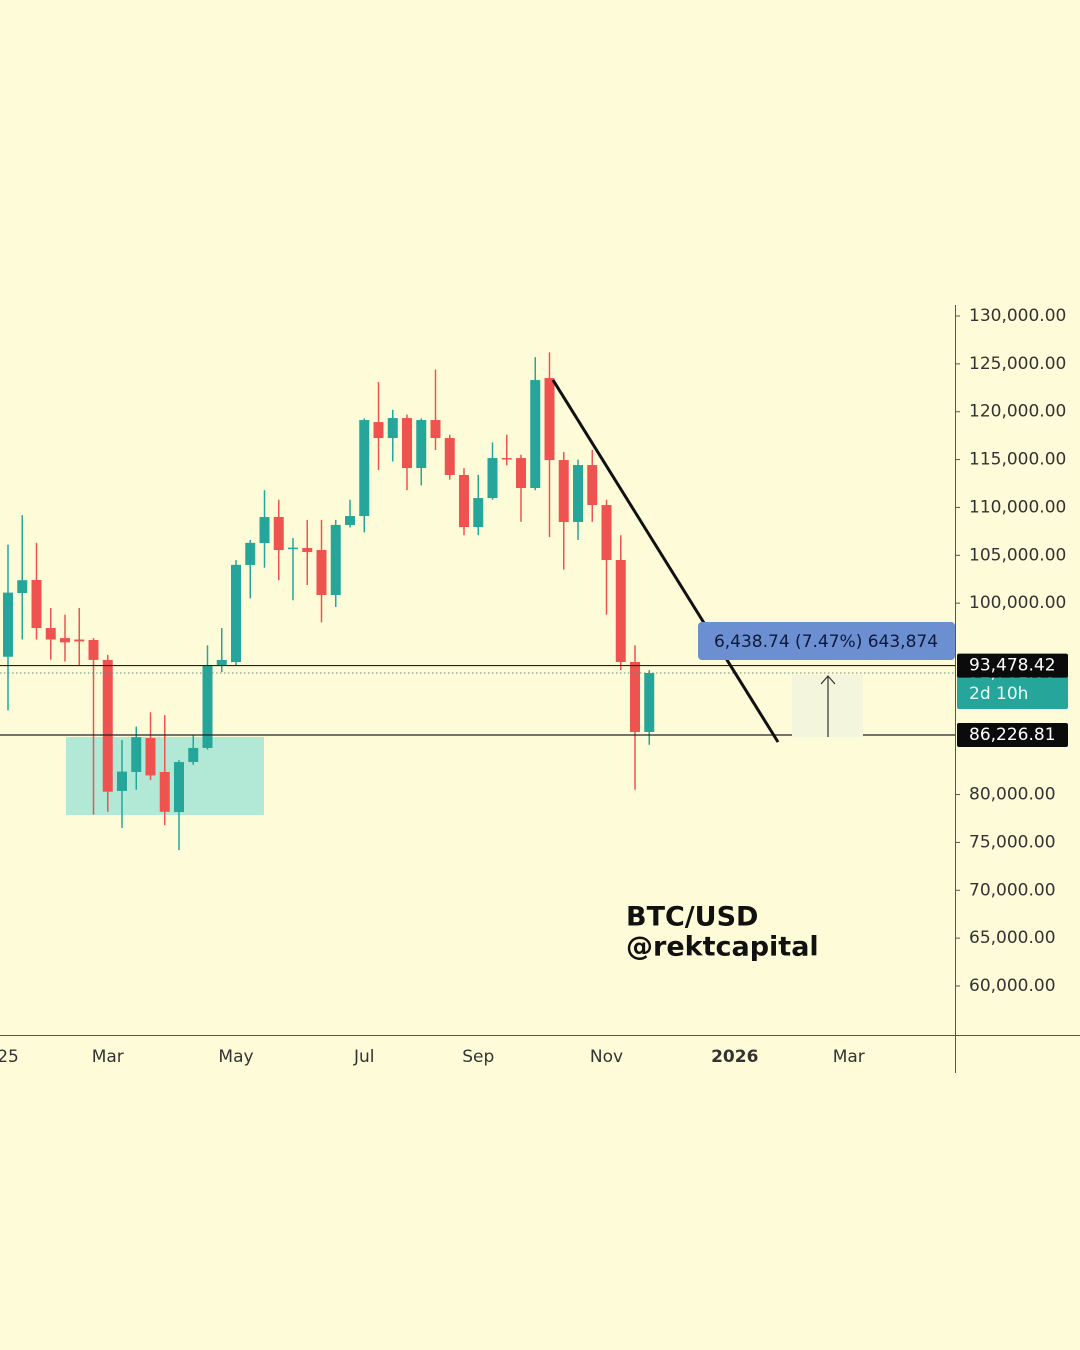 This screenshot has height=1350, width=1080. Describe the element at coordinates (828, 680) in the screenshot. I see `measure-arrow-head` at that location.